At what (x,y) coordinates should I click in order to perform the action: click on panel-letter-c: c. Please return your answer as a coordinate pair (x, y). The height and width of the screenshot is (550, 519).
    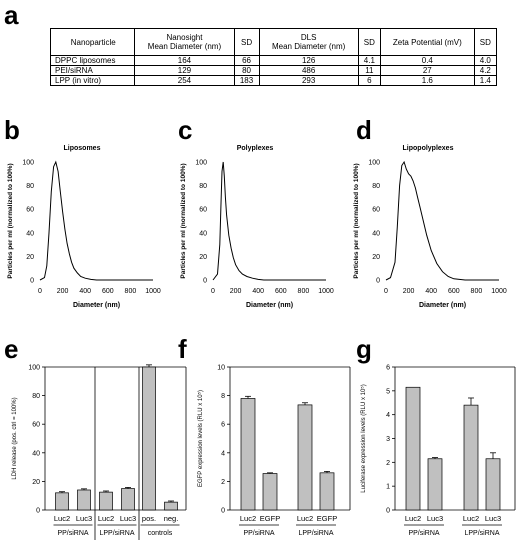
    Looking at the image, I should click on (185, 130).